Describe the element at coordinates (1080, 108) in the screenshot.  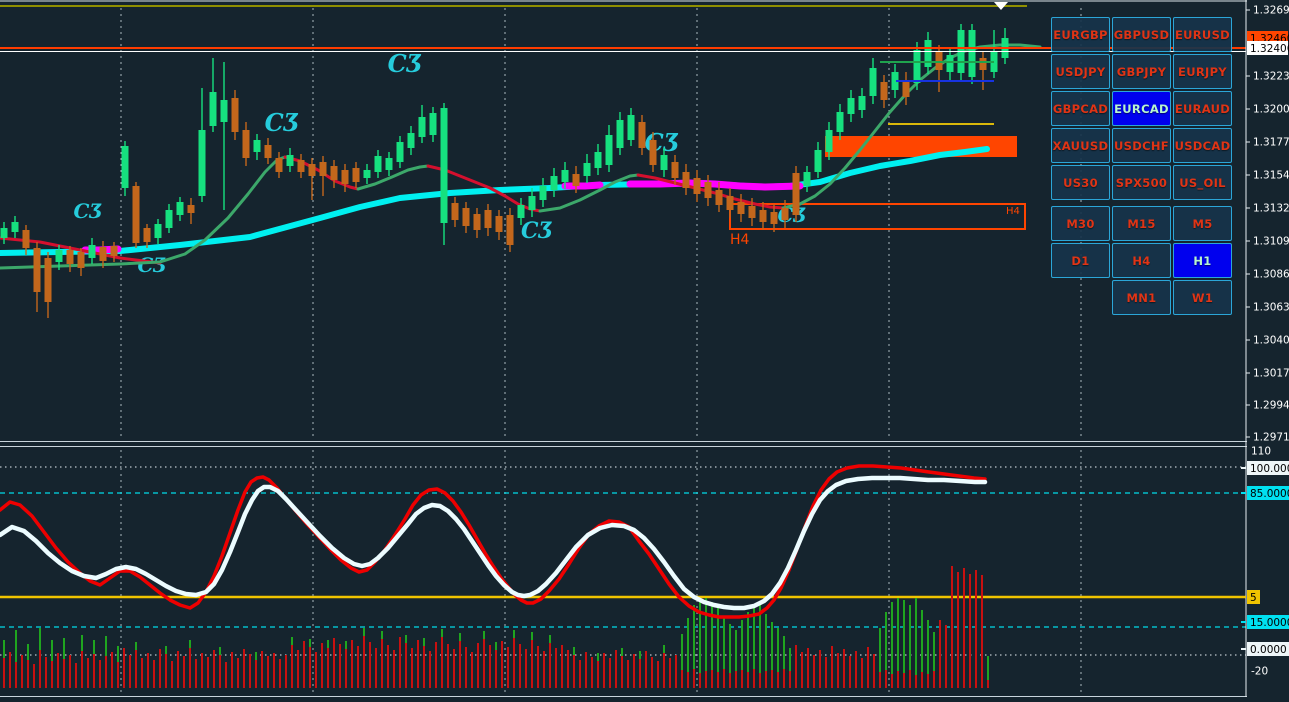
I see `symbol-button-gbpcad: GBPCAD` at that location.